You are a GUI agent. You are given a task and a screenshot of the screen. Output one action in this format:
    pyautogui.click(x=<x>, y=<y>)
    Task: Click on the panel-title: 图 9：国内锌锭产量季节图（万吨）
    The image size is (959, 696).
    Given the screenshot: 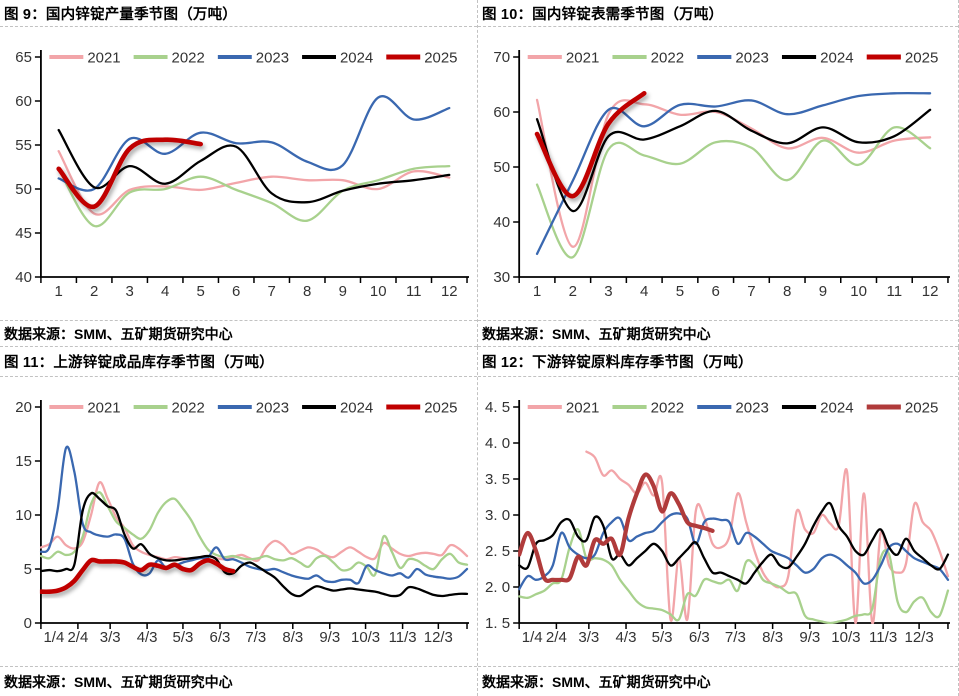 What is the action you would take?
    pyautogui.click(x=238, y=13)
    